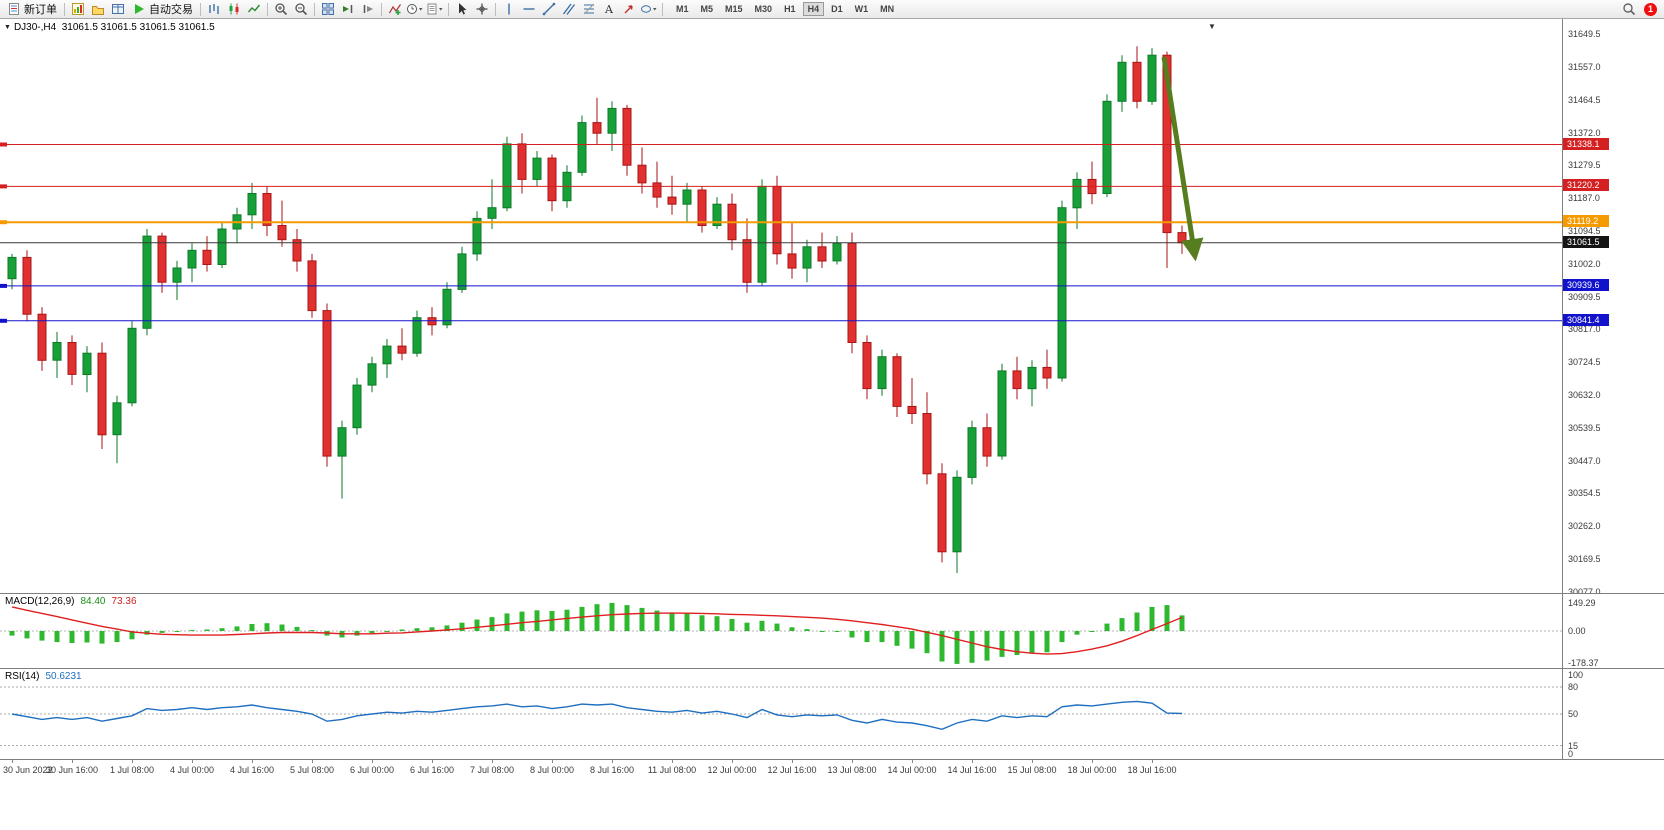  What do you see at coordinates (328, 9) in the screenshot?
I see `tile-windows-icon` at bounding box center [328, 9].